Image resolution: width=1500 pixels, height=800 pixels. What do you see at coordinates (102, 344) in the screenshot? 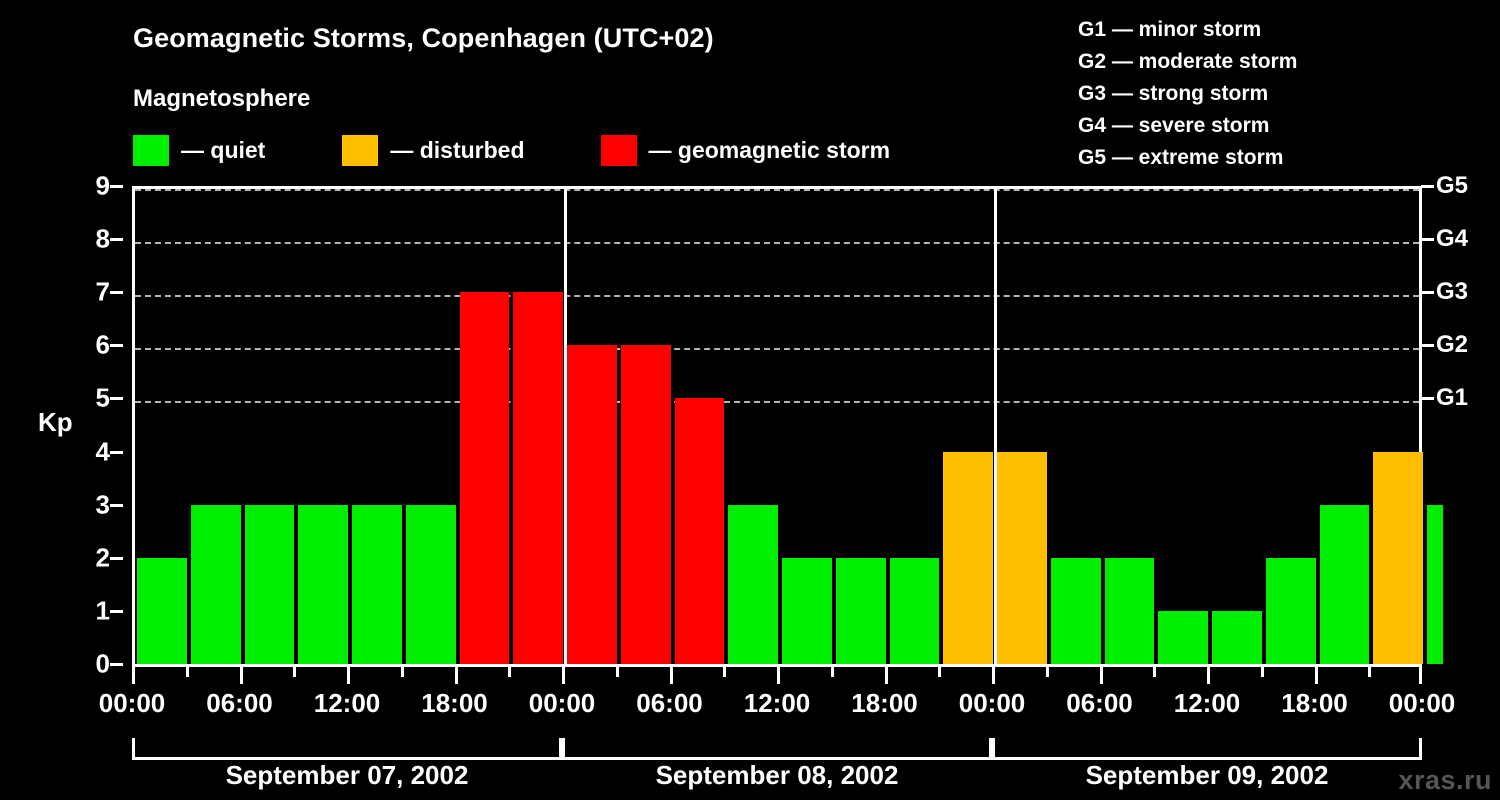
I see `y-tick-label-6: 6` at bounding box center [102, 344].